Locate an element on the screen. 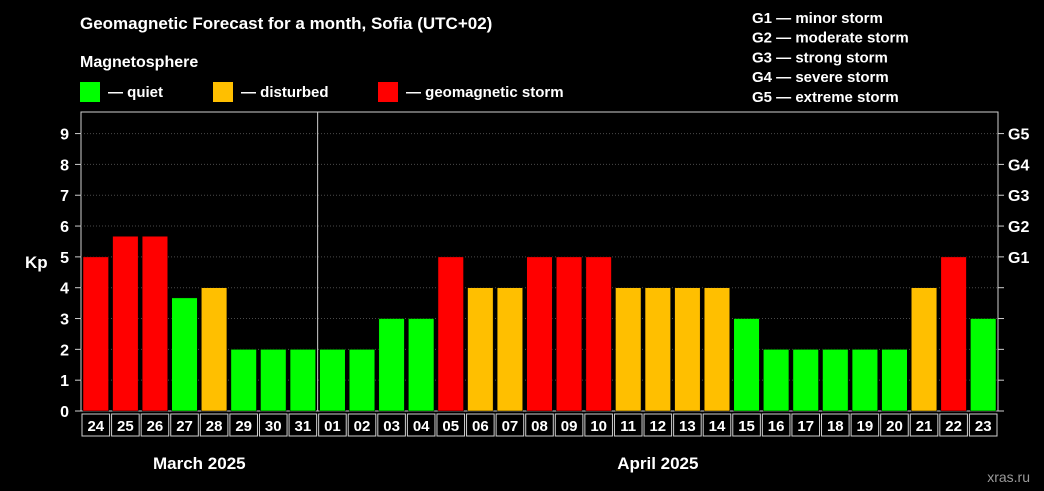 The width and height of the screenshot is (1044, 491). x-tick-label: 25 is located at coordinates (125, 426).